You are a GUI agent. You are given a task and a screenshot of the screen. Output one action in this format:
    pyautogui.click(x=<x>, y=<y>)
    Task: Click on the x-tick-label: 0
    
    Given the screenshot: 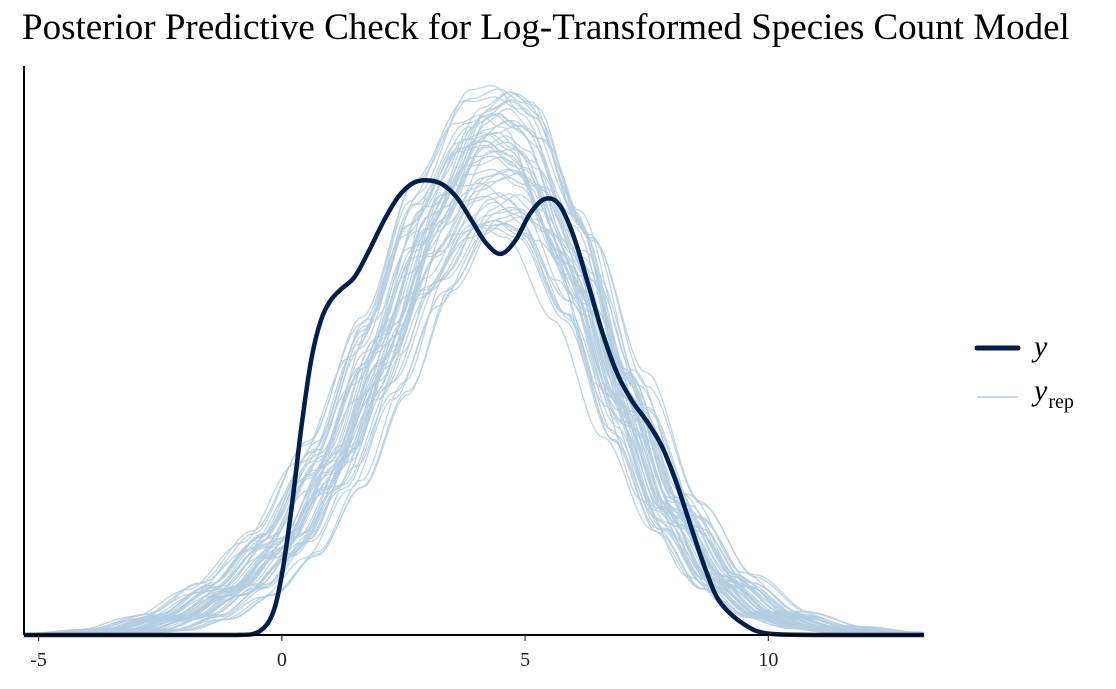 What is the action you would take?
    pyautogui.click(x=282, y=660)
    